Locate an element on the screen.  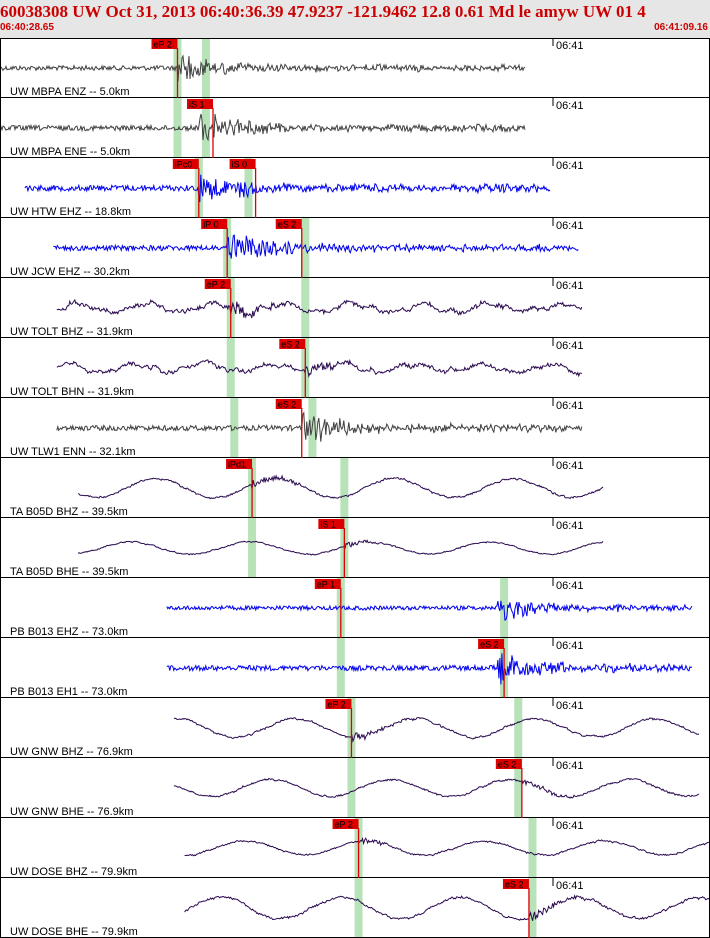
pick-label-12-0: eS 2 is located at coordinates (507, 765).